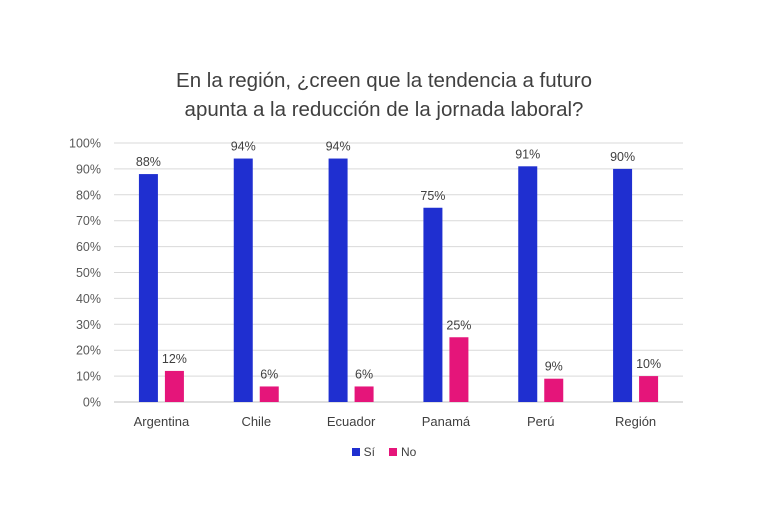 Image resolution: width=768 pixels, height=508 pixels. I want to click on x-category-label: Chile, so click(256, 421).